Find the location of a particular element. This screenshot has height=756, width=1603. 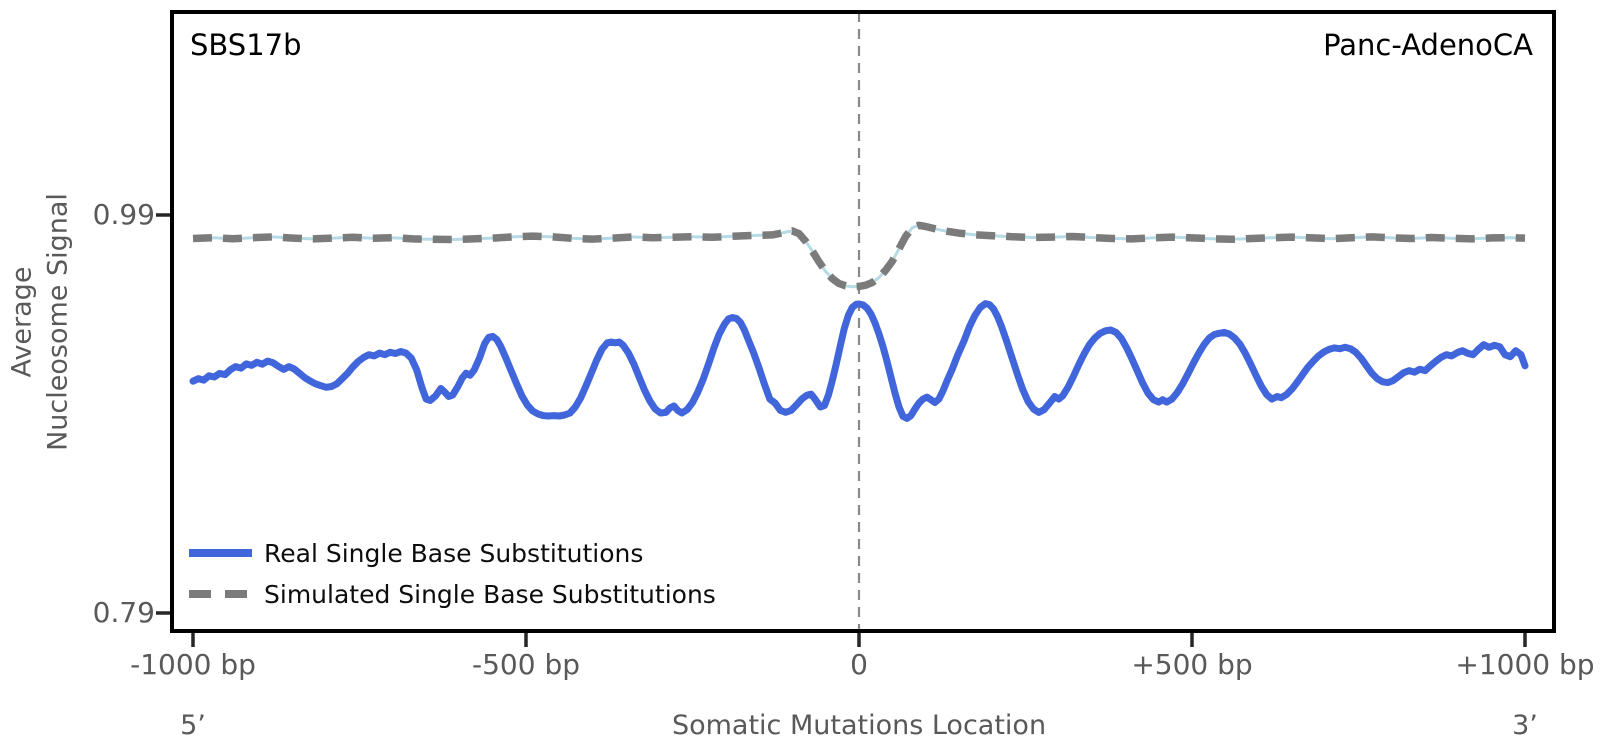

cohort-label: Panc-AdenoCA is located at coordinates (1428, 45).